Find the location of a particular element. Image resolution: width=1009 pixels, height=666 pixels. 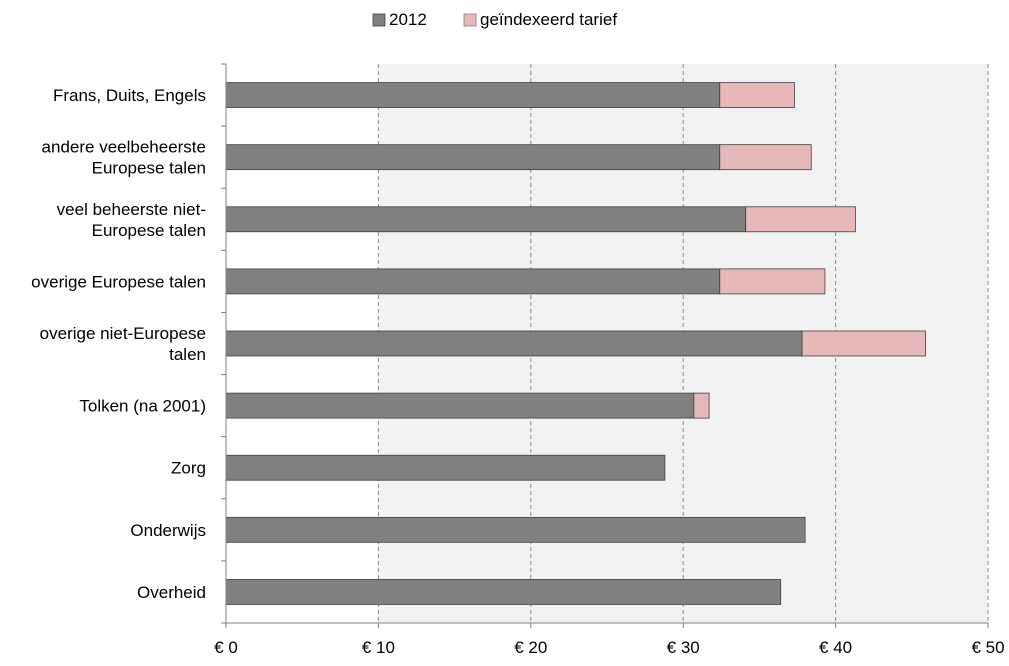

x-tick-label: € 50 is located at coordinates (987, 647).